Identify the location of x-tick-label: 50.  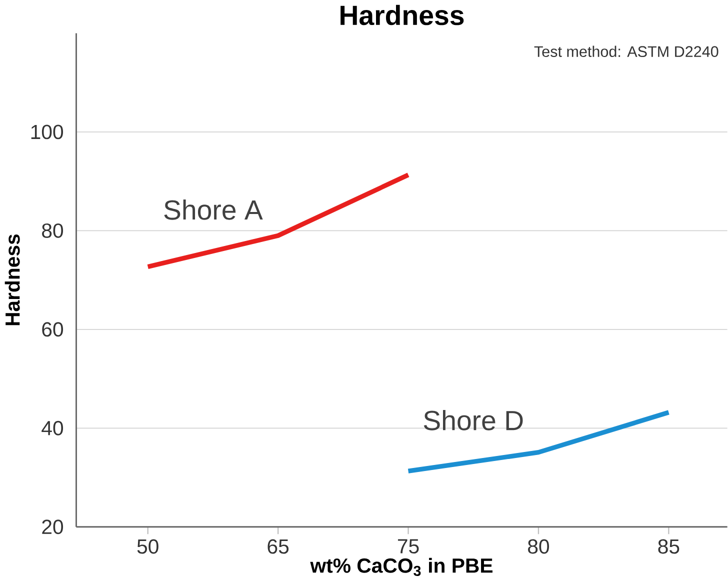
(147, 546).